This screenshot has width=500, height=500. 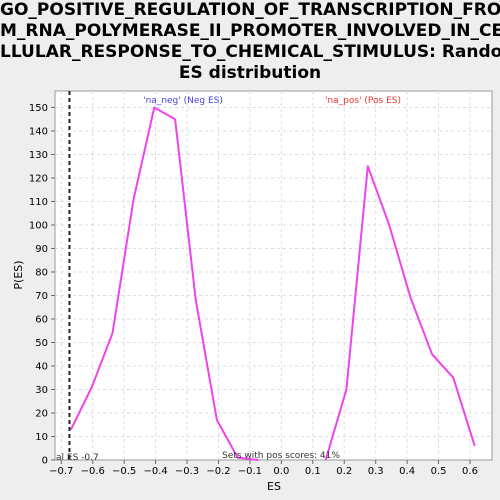 What do you see at coordinates (274, 486) in the screenshot?
I see `x-axis-label: ES` at bounding box center [274, 486].